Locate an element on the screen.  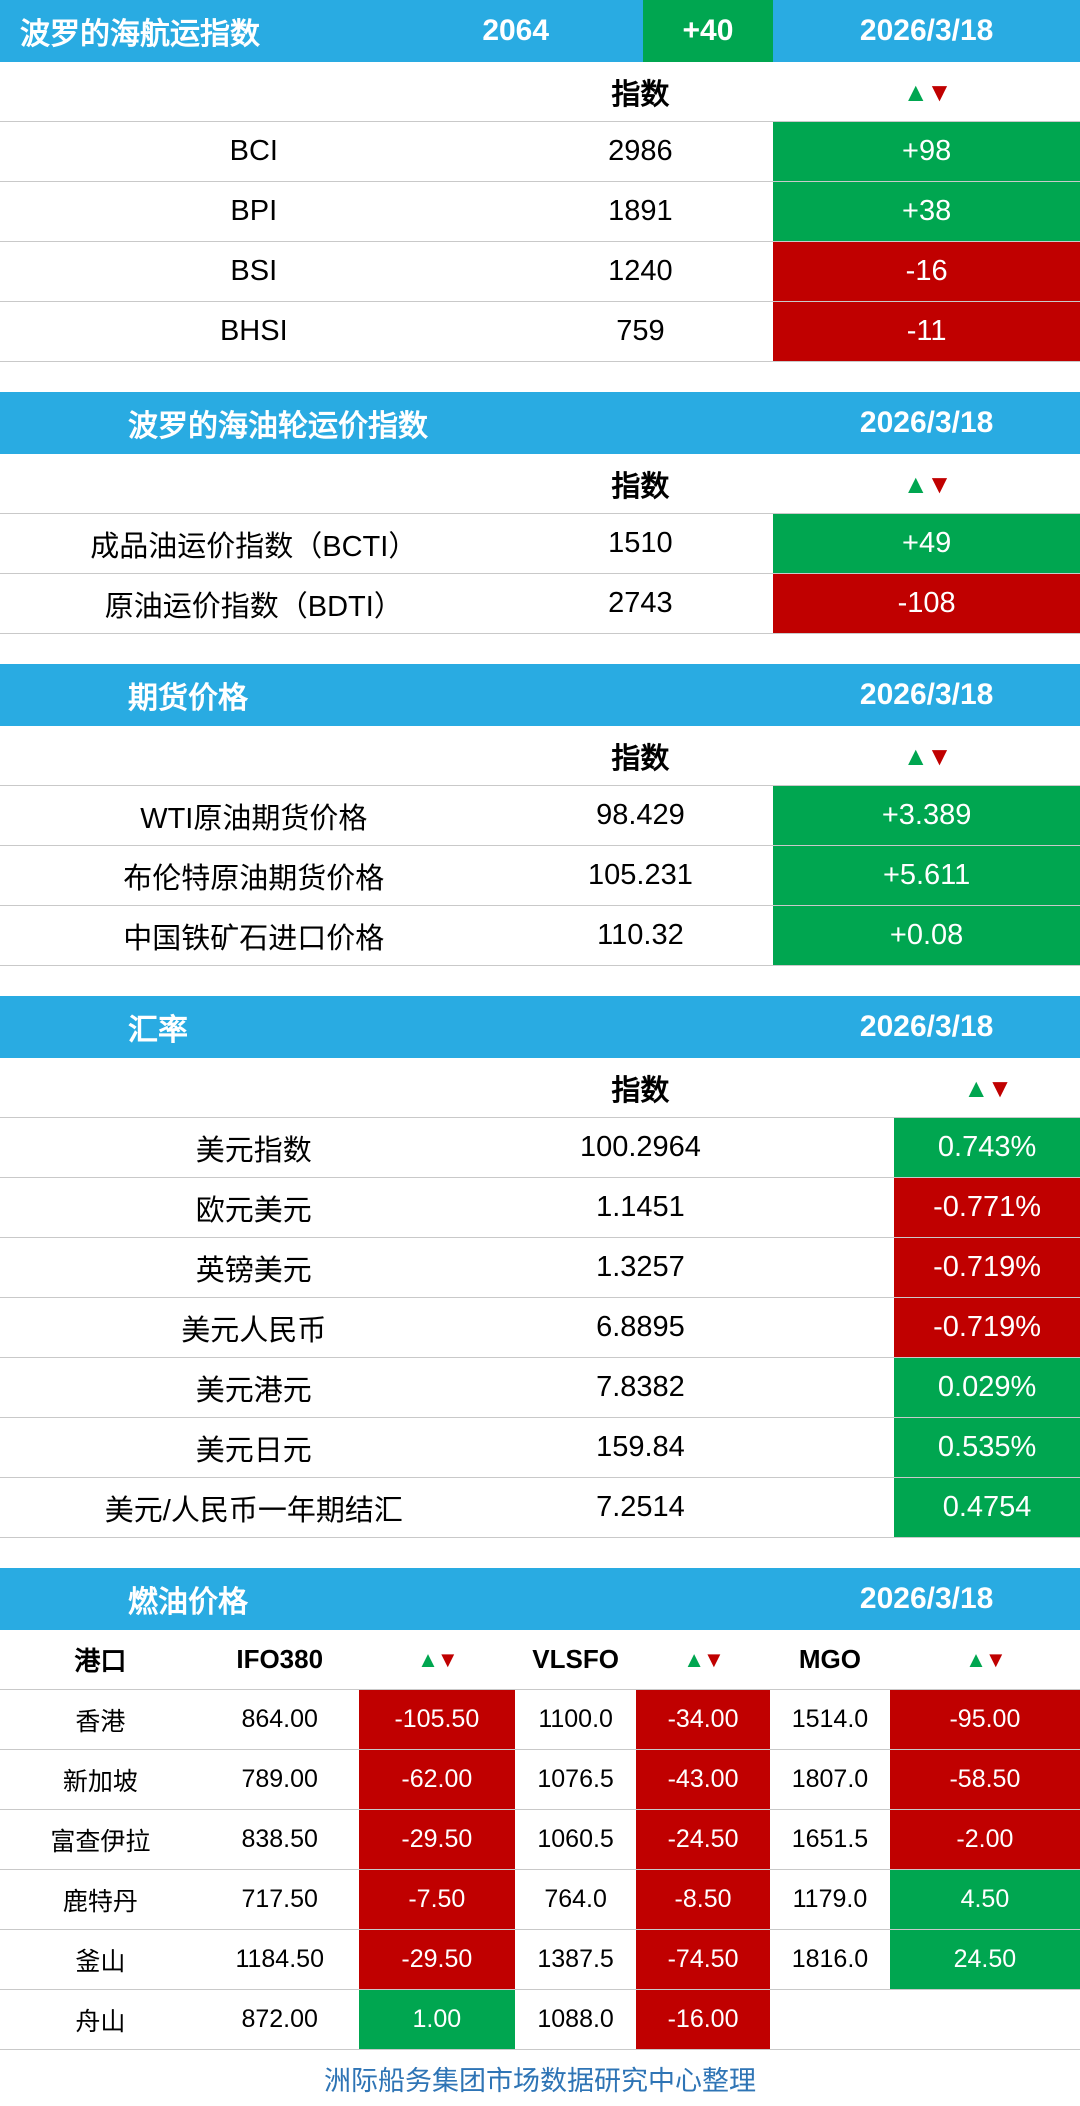
table-row: BSI 1240 -16 is located at coordinates (540, 272).